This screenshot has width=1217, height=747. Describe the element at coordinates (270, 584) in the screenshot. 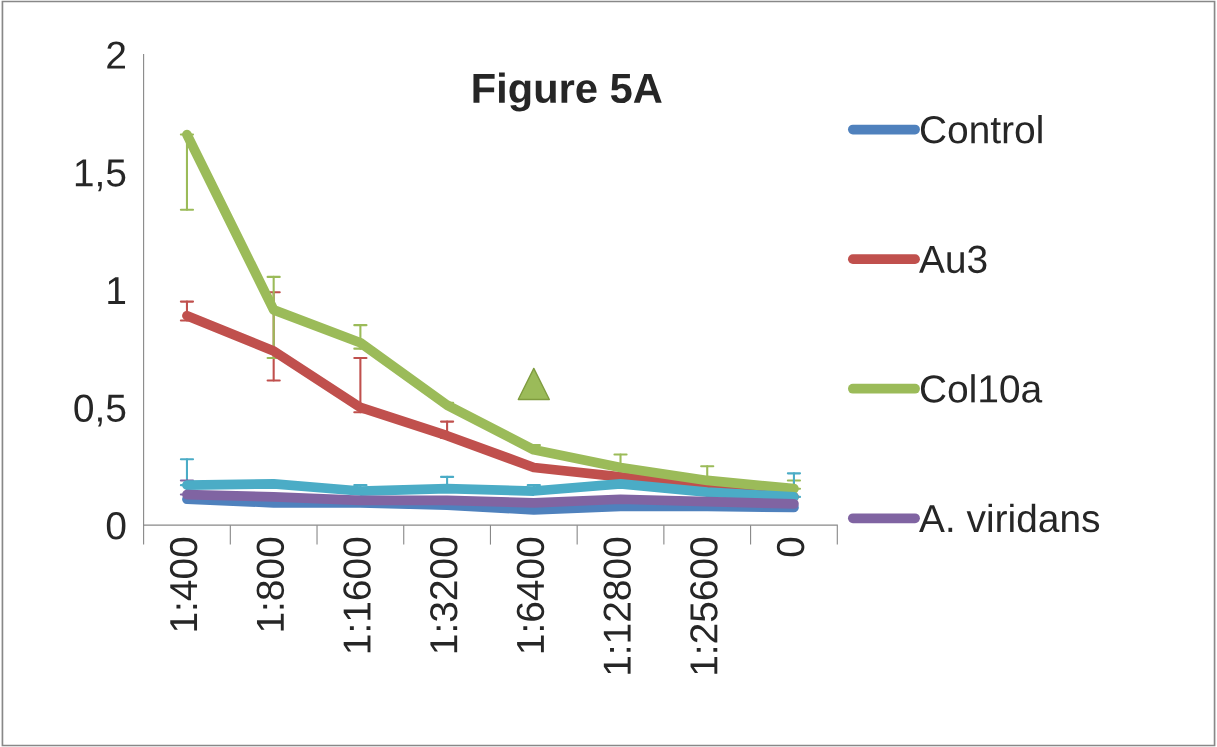

I see `x-tick-label: 1:800` at that location.